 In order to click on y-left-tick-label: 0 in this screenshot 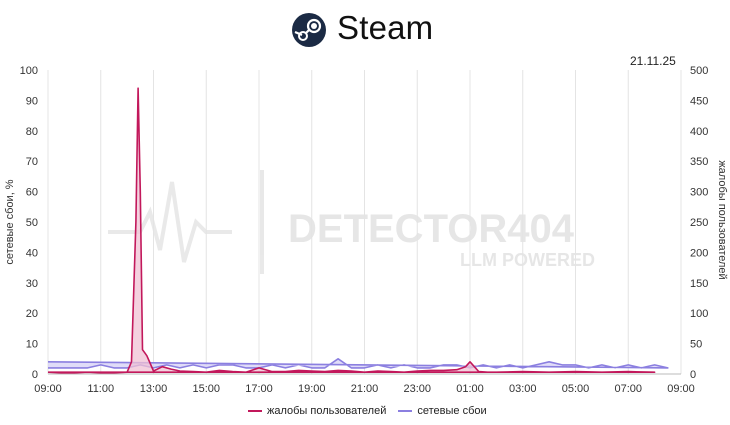, I will do `click(35, 375)`.